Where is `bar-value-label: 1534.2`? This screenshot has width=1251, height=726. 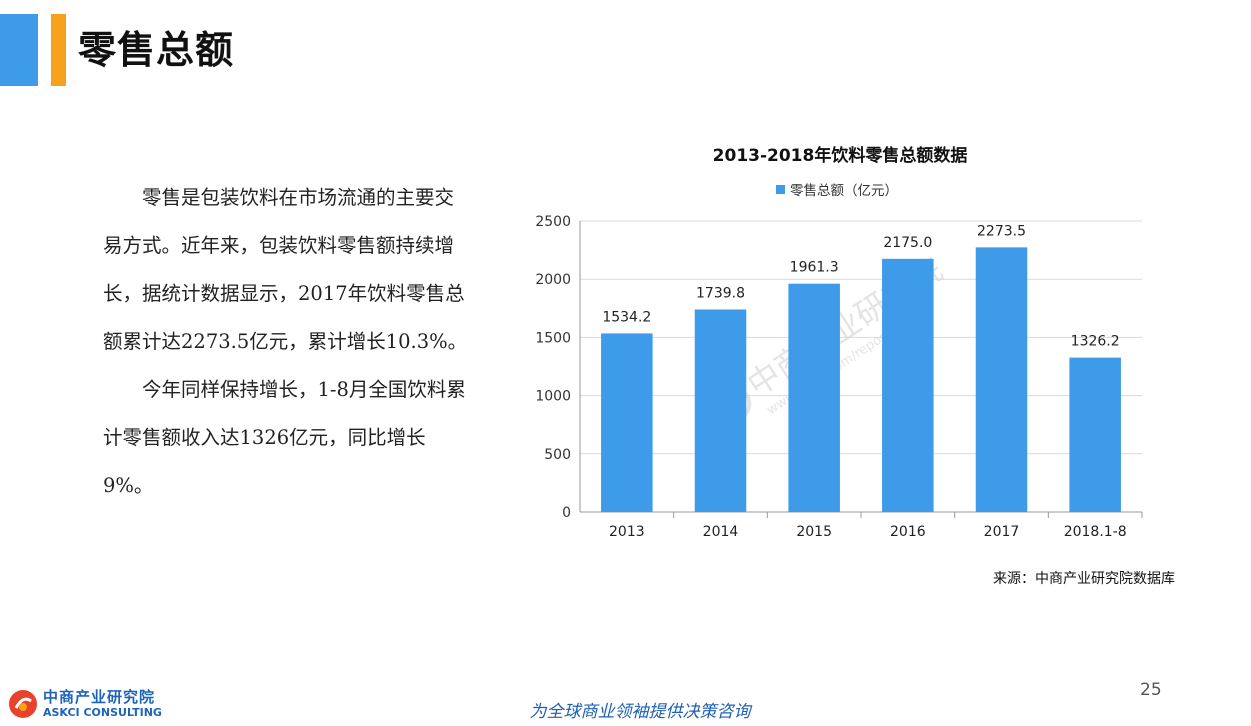
bar-value-label: 1534.2 is located at coordinates (626, 317).